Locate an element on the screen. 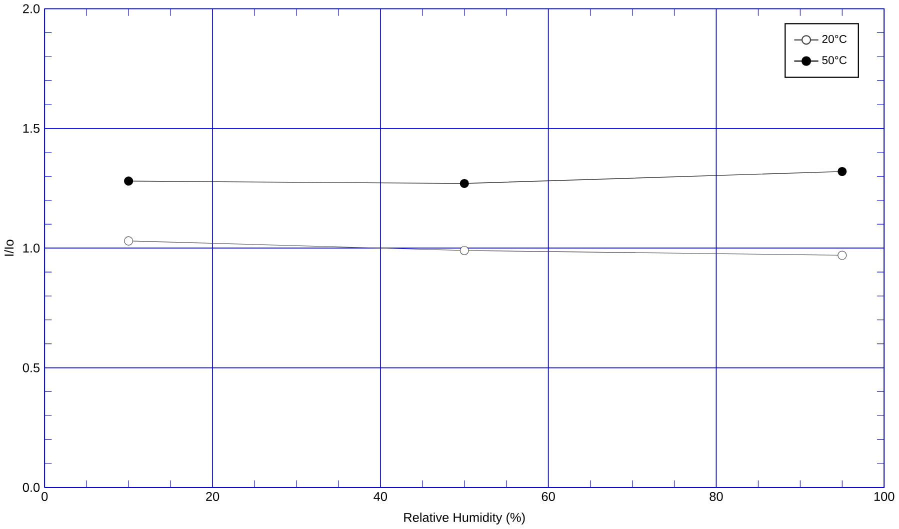 The image size is (899, 529). x-tick-label: 60 is located at coordinates (548, 497).